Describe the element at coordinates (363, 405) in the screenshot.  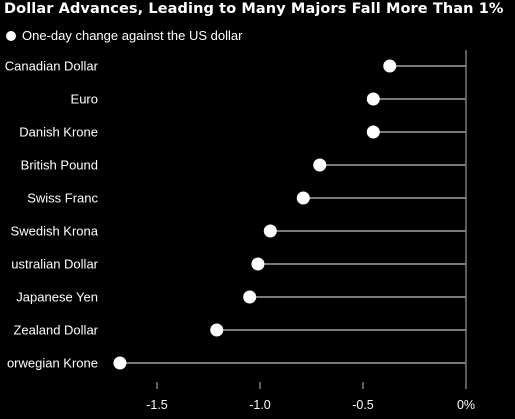
I see `x-tick-label: -0.5` at that location.